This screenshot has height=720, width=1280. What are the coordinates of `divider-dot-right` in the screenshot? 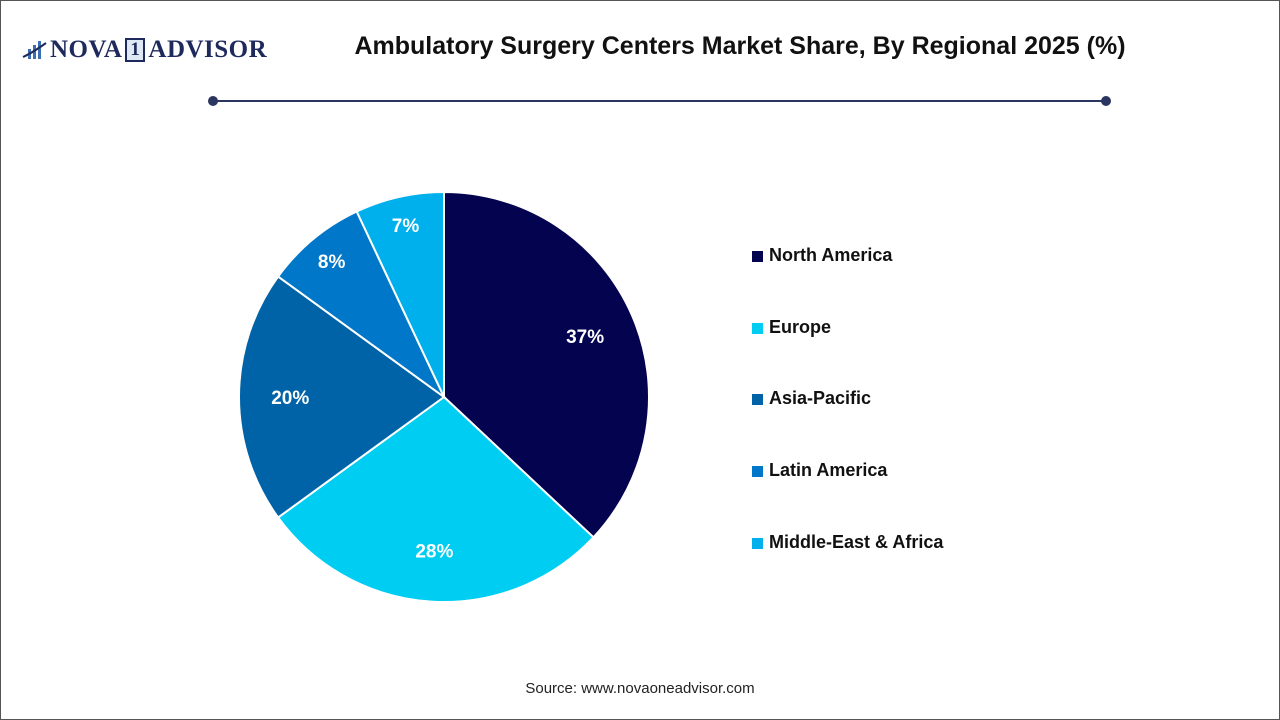 It's located at (1106, 101).